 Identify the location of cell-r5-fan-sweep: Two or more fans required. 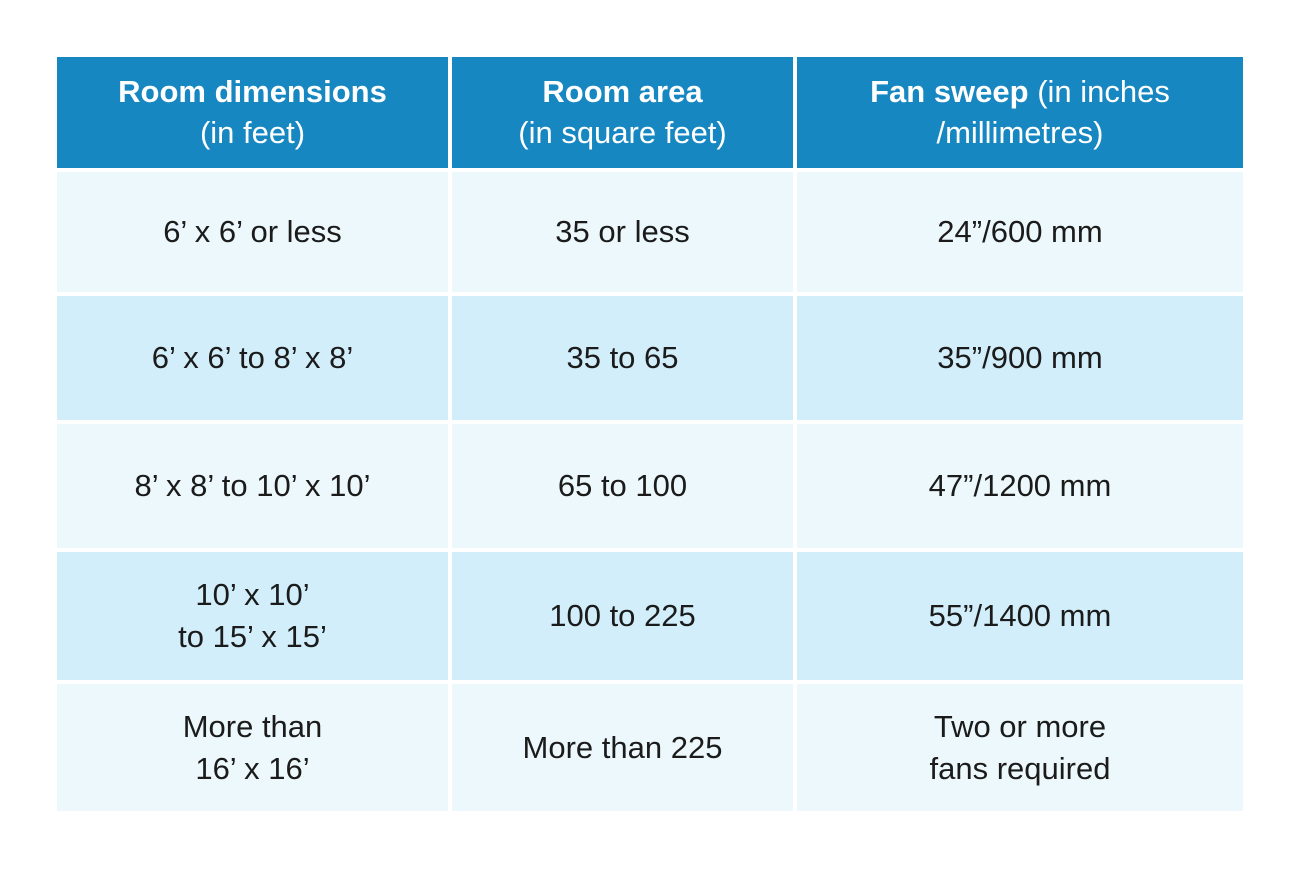
(1020, 747).